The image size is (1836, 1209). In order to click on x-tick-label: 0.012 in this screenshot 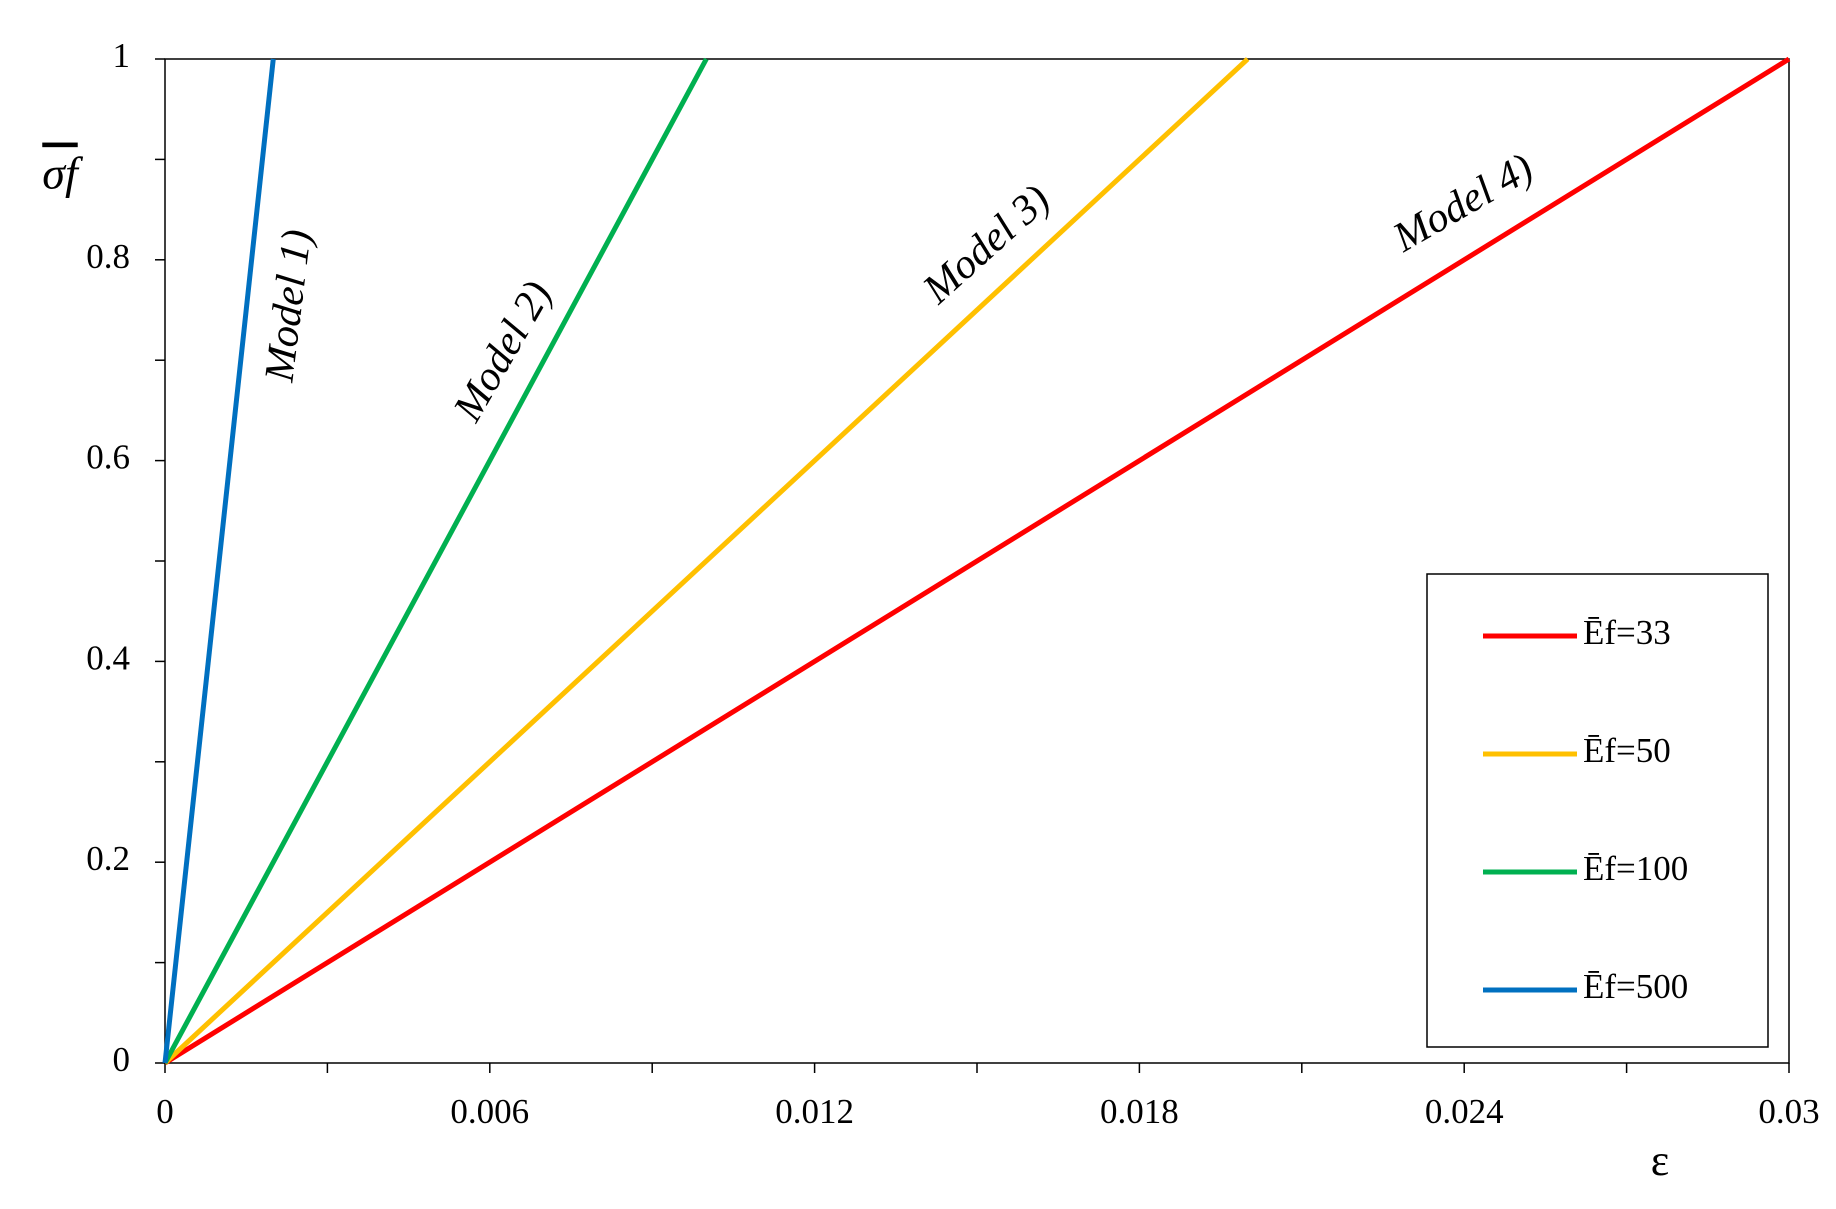, I will do `click(814, 1111)`.